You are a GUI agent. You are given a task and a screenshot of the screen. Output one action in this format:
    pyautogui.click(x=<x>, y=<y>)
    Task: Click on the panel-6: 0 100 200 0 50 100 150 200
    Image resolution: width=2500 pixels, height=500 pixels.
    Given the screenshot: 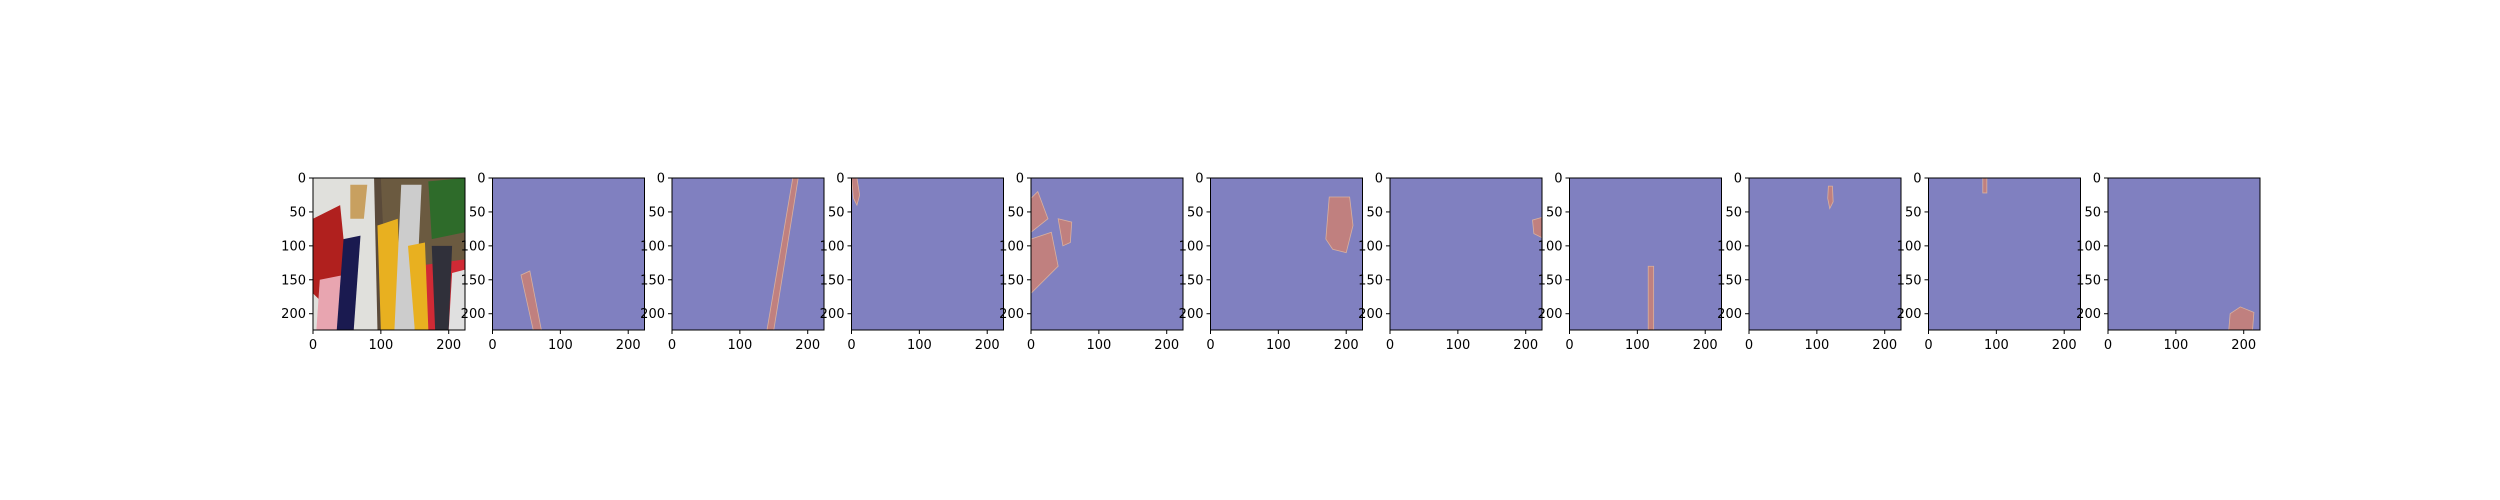 What is the action you would take?
    pyautogui.click(x=1271, y=262)
    